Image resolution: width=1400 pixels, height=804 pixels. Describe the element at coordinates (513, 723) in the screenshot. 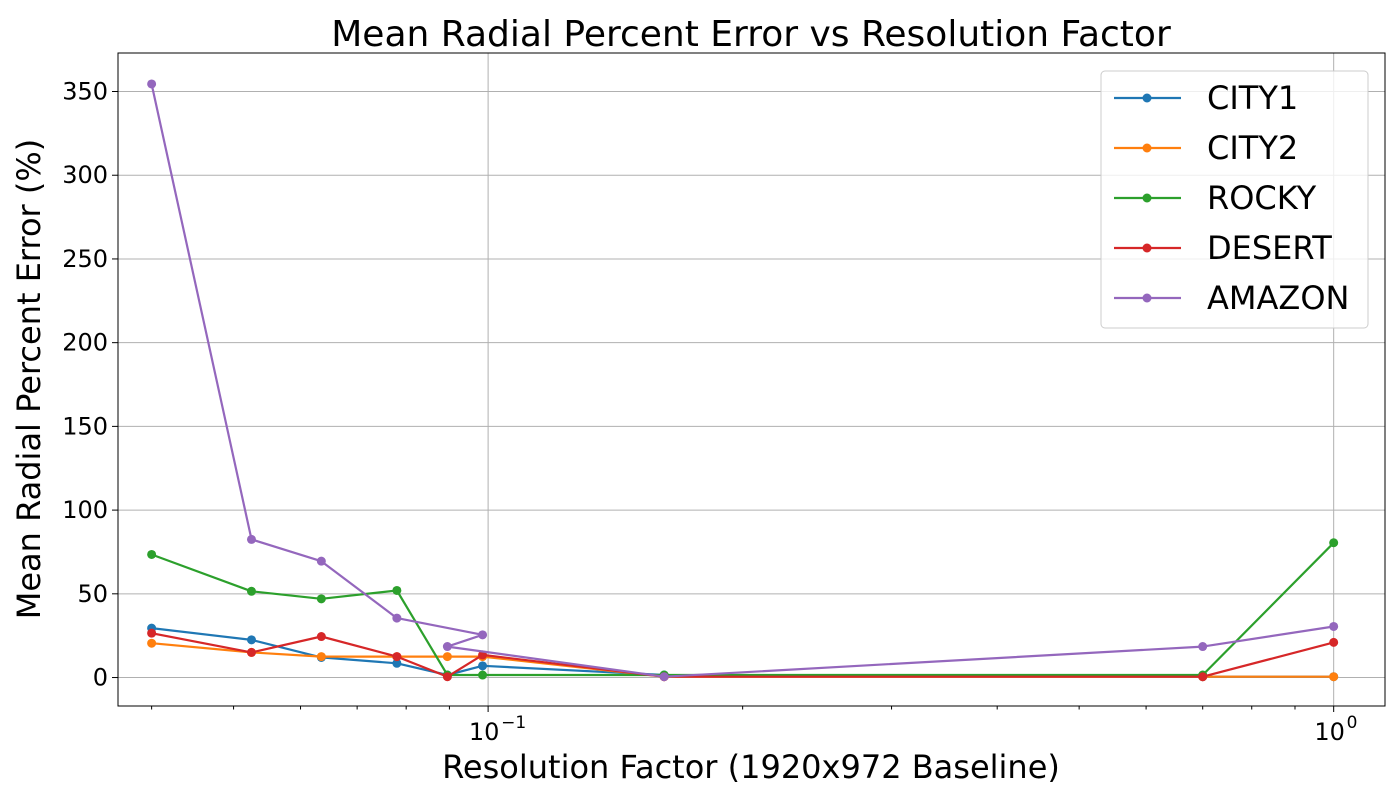

I see `x-tick-label-exponent: −1` at that location.